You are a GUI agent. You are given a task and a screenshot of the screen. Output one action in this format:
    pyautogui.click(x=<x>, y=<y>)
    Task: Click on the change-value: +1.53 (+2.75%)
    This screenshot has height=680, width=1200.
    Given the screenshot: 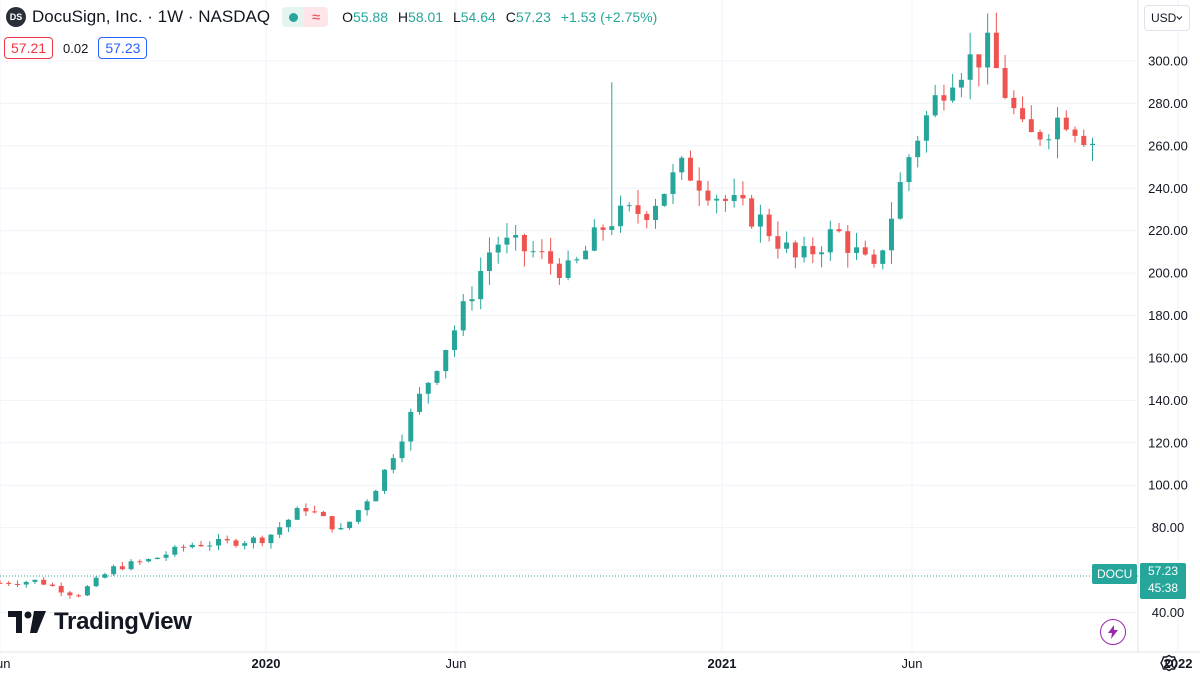 What is the action you would take?
    pyautogui.click(x=609, y=17)
    